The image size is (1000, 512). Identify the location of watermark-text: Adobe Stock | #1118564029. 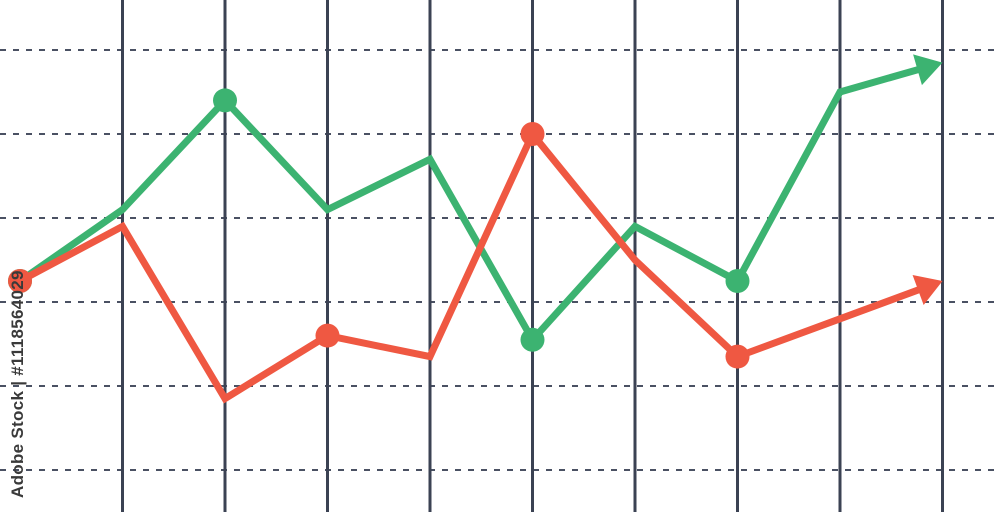
(17, 384).